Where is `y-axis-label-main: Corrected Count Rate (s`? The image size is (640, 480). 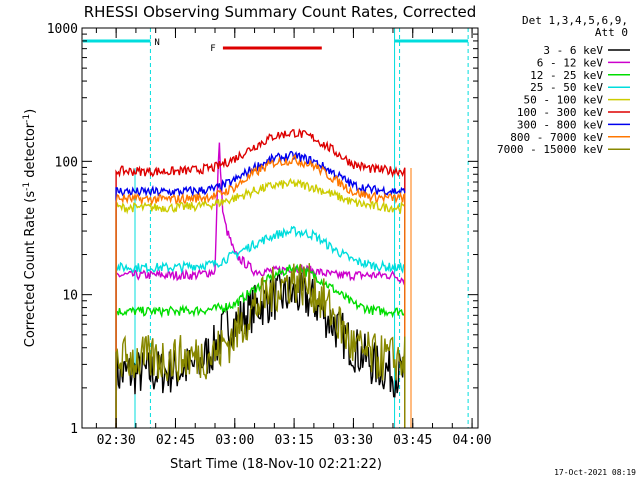 y-axis-label-main: Corrected Count Rate (s is located at coordinates (30, 269).